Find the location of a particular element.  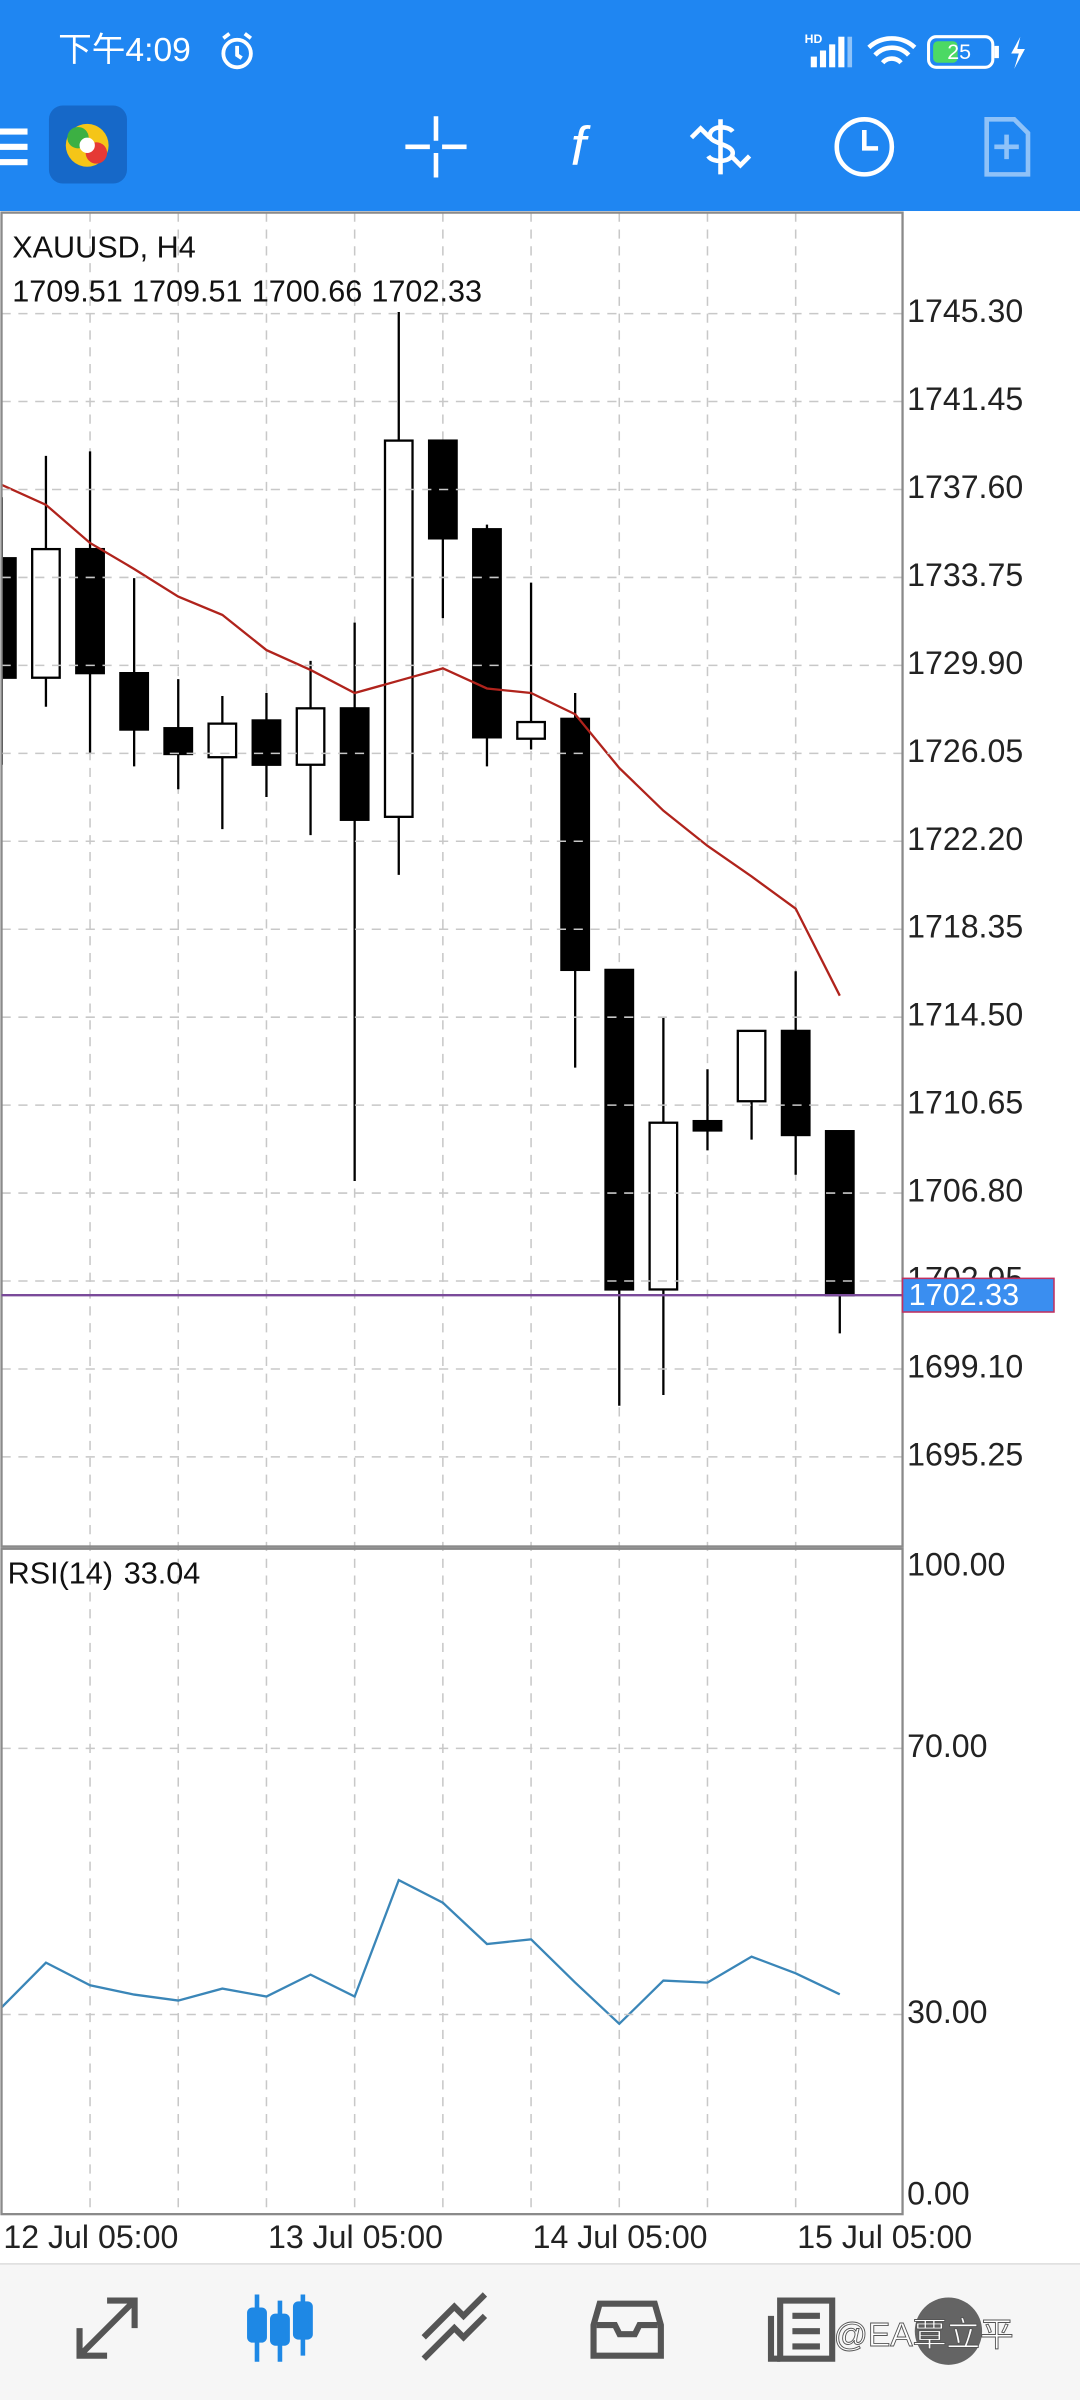

bottom-nav is located at coordinates (540, 2331).